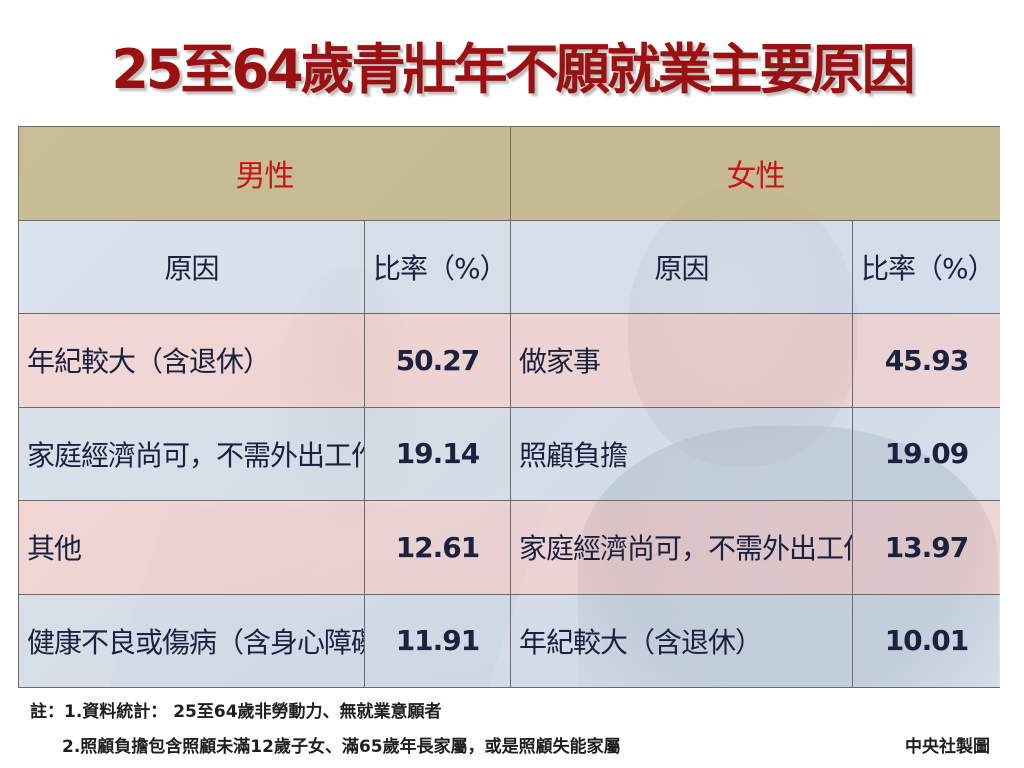  I want to click on page-title: 25至64歲青壯年不願就業主要原因, so click(513, 69).